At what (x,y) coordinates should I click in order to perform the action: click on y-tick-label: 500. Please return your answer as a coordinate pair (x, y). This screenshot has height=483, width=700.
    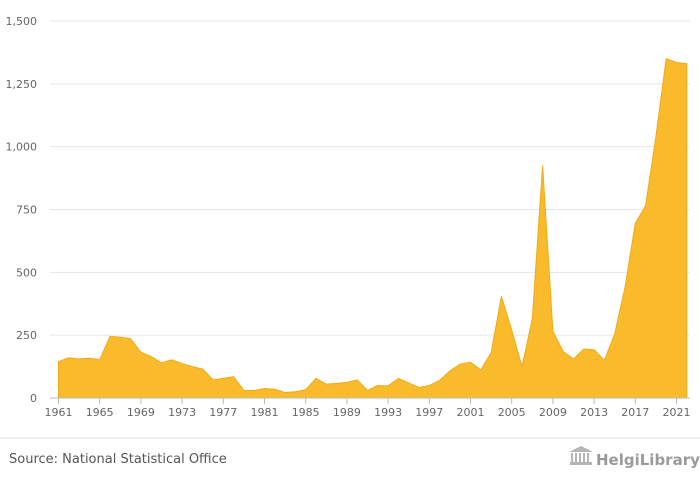
    Looking at the image, I should click on (26, 272).